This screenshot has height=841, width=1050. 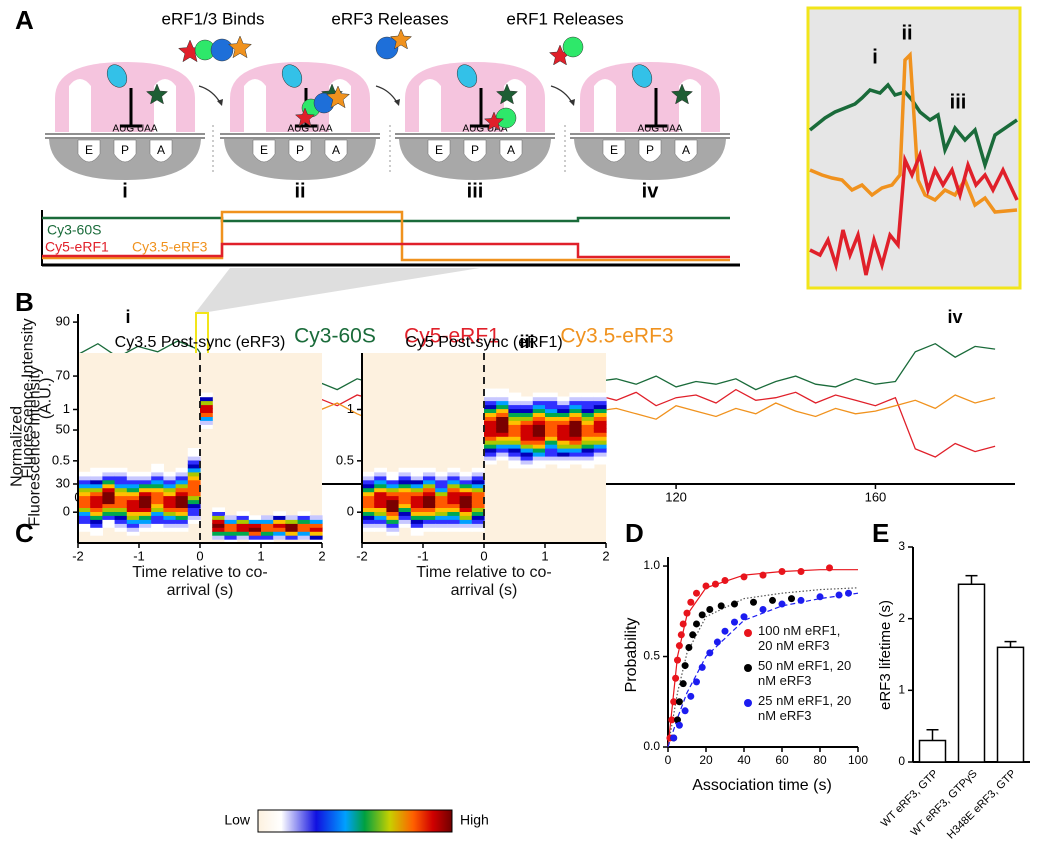 What do you see at coordinates (161, 150) in the screenshot?
I see `site-label: A` at bounding box center [161, 150].